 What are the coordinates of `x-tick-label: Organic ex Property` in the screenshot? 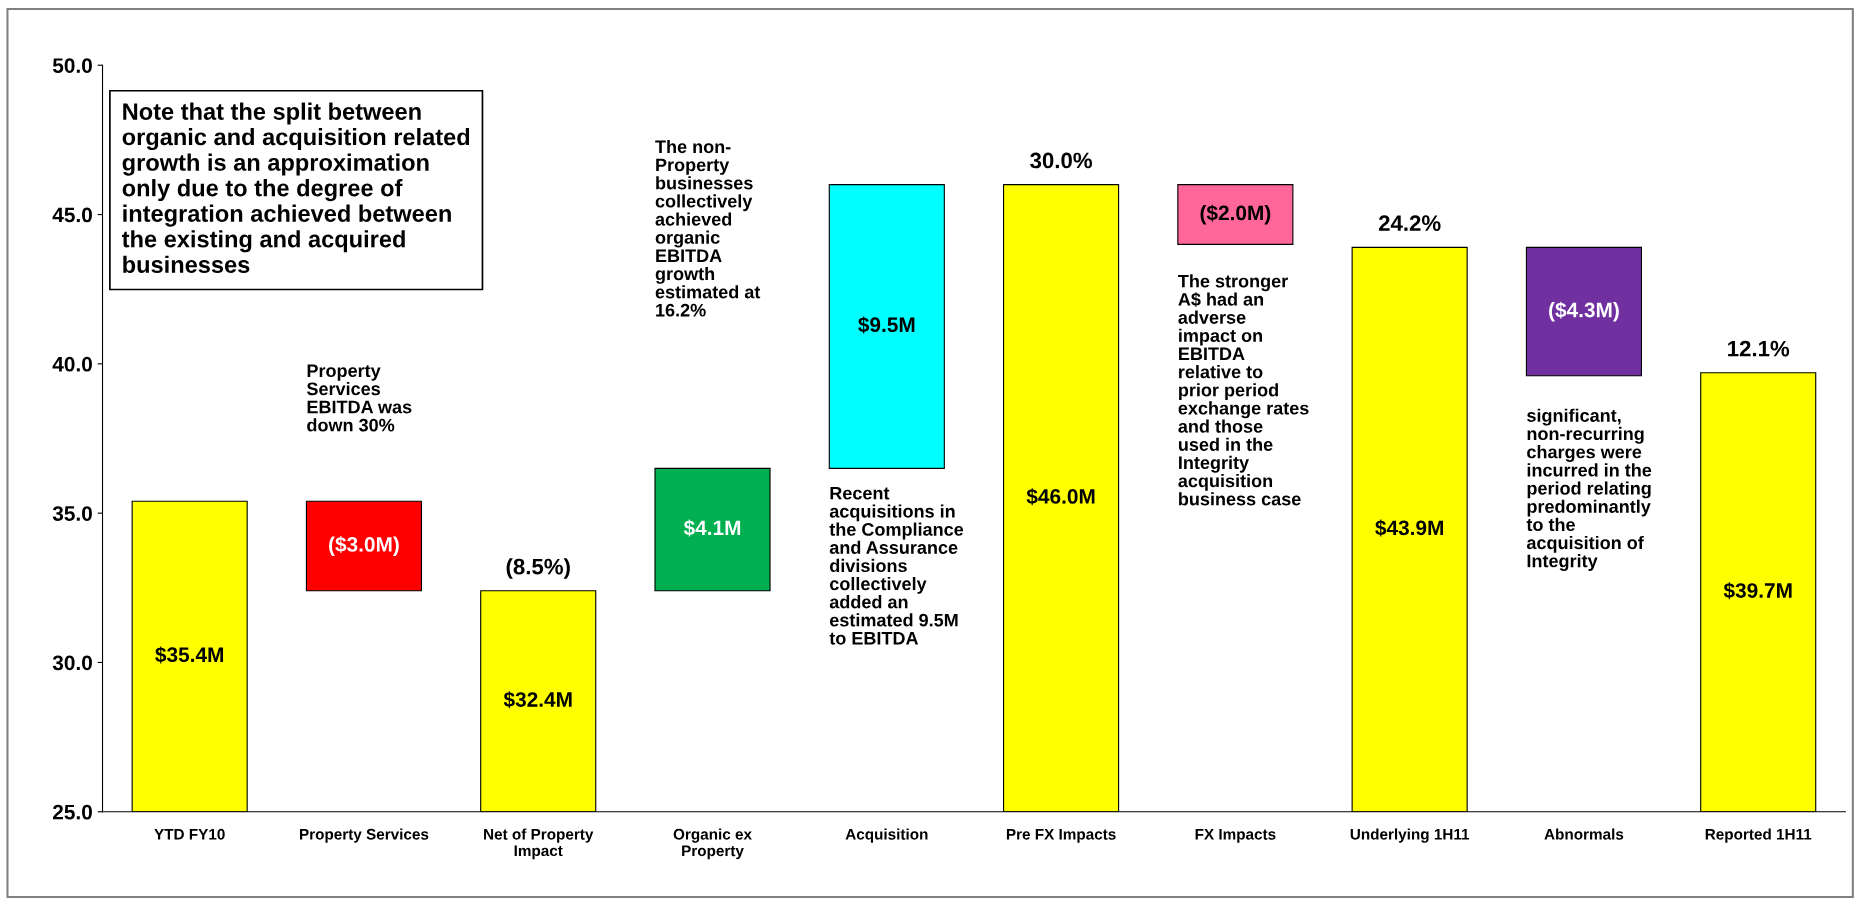 It's located at (712, 844).